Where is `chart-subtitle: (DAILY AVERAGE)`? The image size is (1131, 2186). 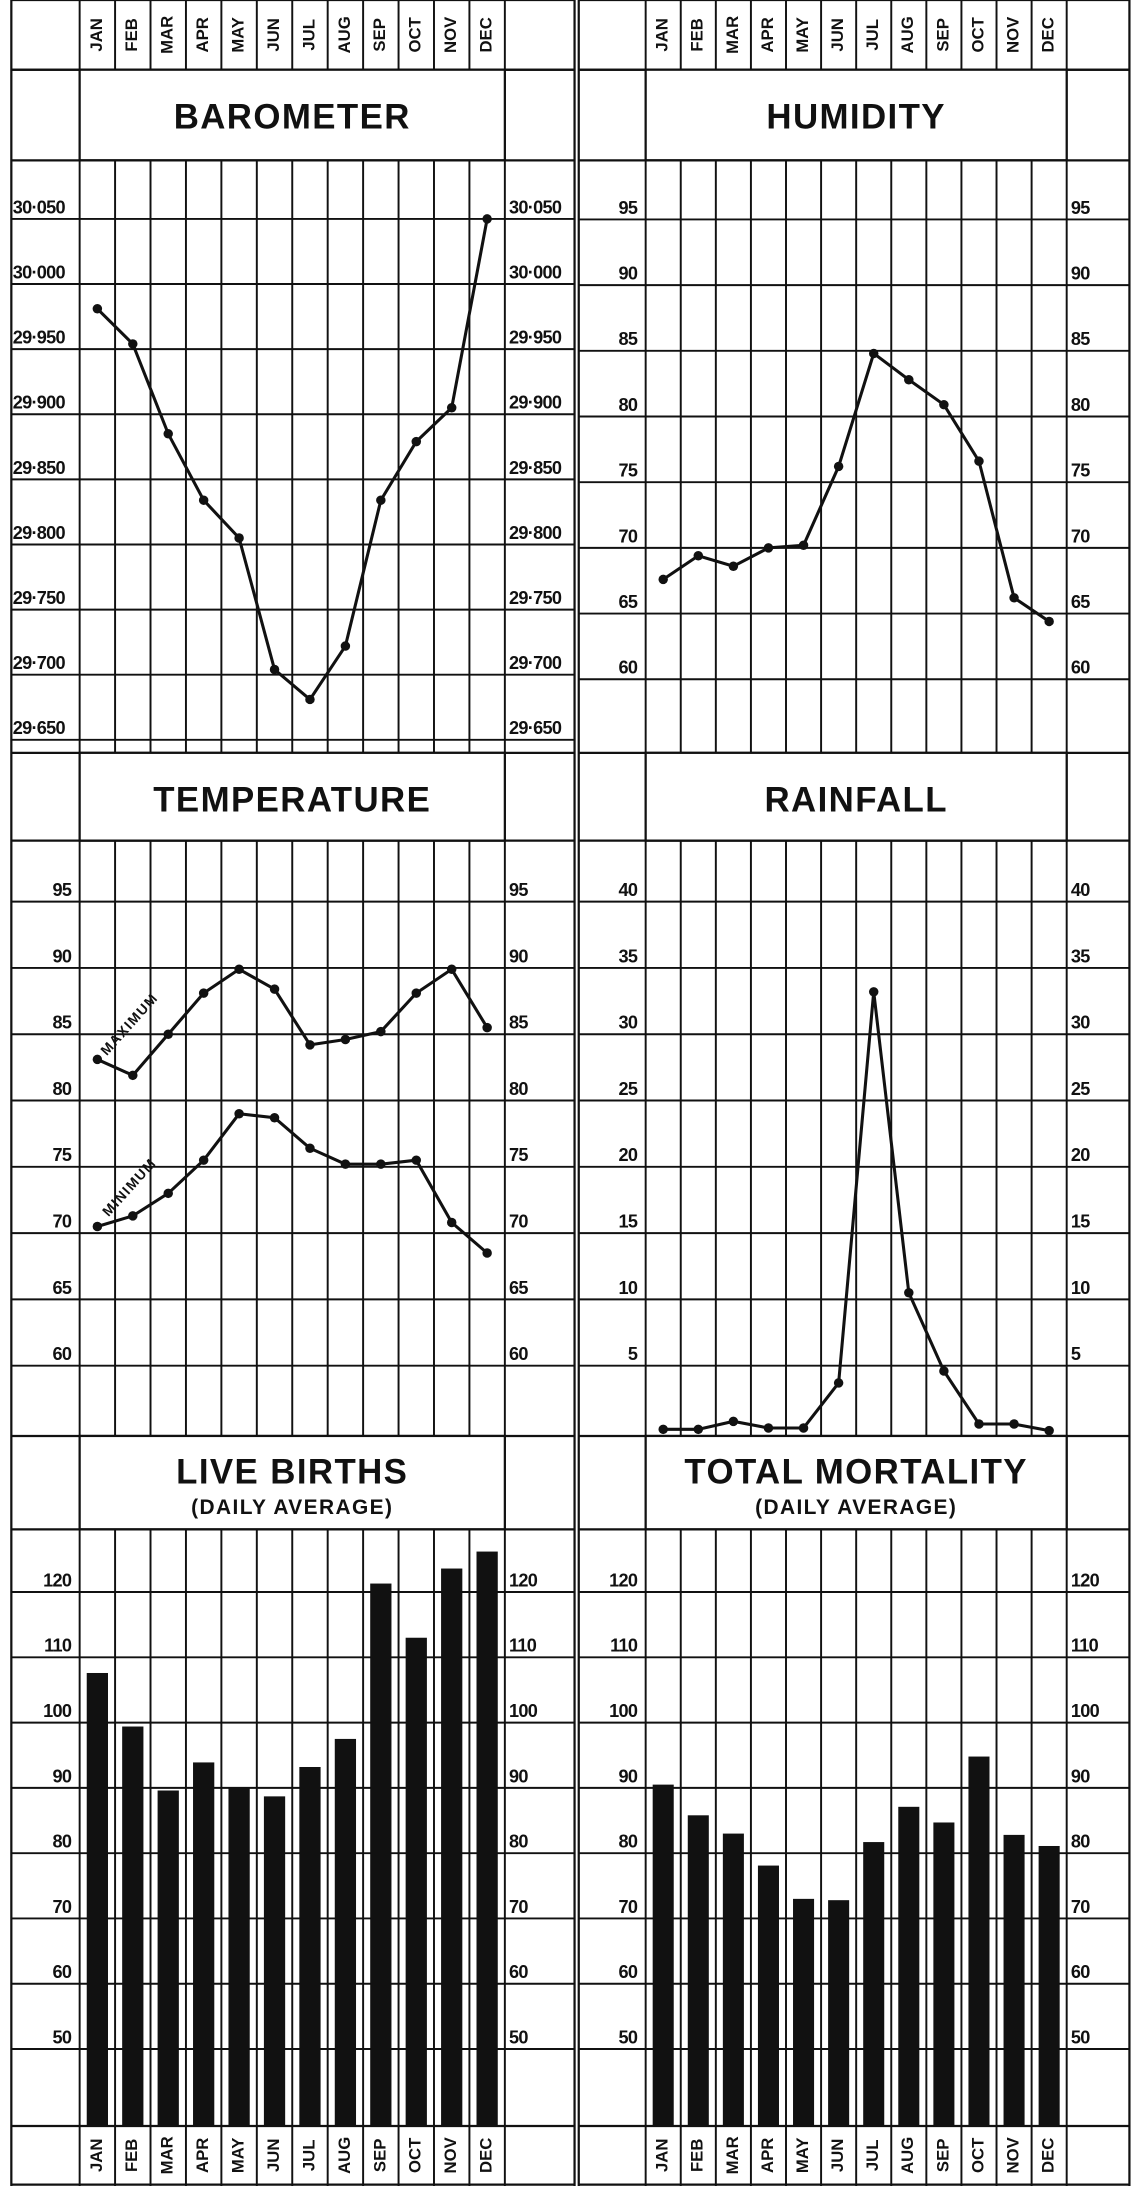
chart-subtitle: (DAILY AVERAGE) is located at coordinates (292, 1507).